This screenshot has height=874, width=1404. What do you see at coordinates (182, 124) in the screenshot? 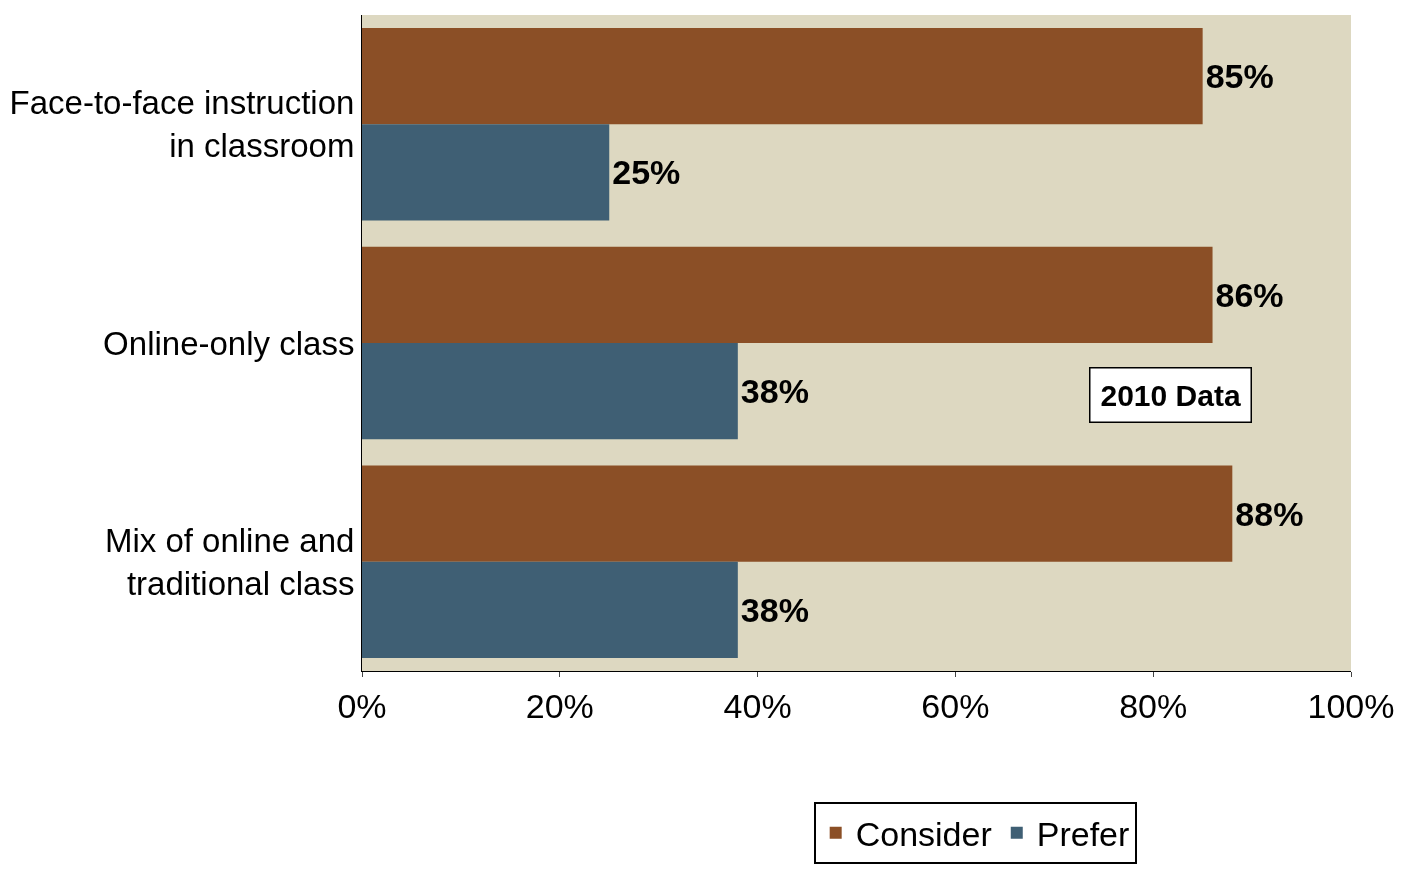
I see `y-tick-label: Face-to-face instruction in classroom` at bounding box center [182, 124].